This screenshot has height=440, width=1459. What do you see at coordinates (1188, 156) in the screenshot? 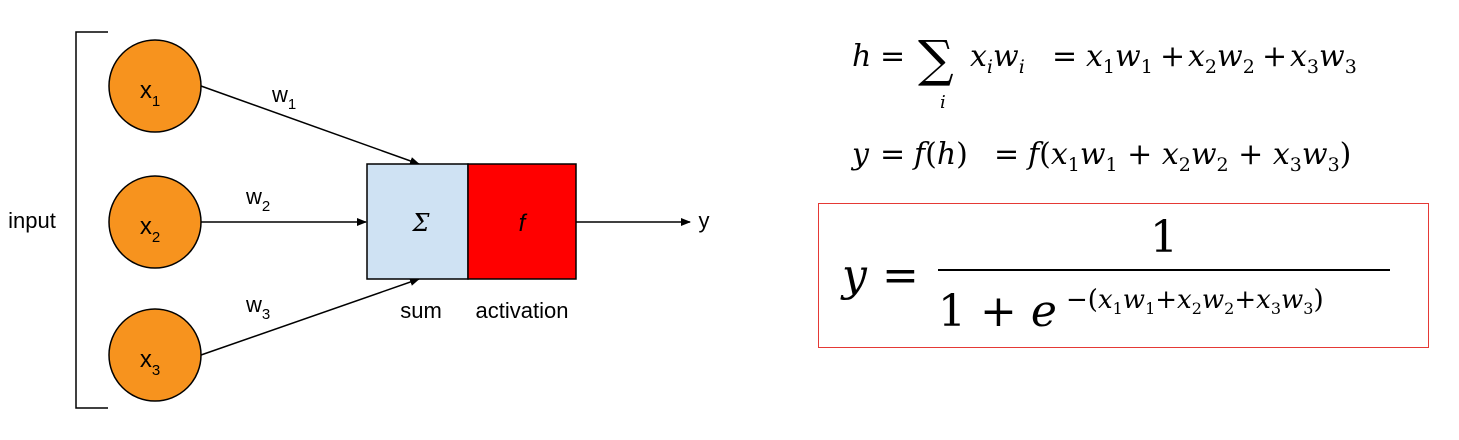
I see `svg-text: f(x1w1 + x2w2 + x3w3)` at bounding box center [1188, 156].